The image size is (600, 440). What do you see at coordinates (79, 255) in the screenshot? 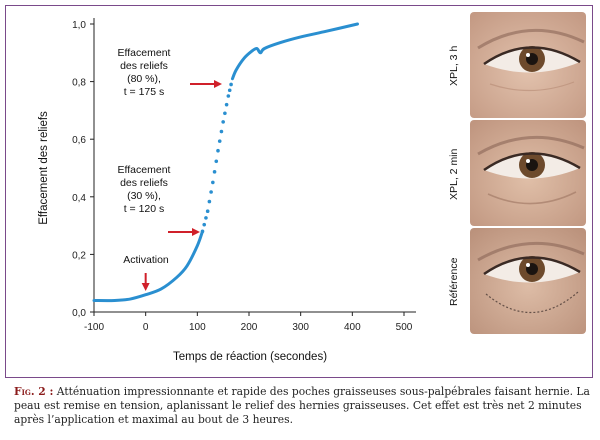
I see `y-tick-label: 0,2` at bounding box center [79, 255].